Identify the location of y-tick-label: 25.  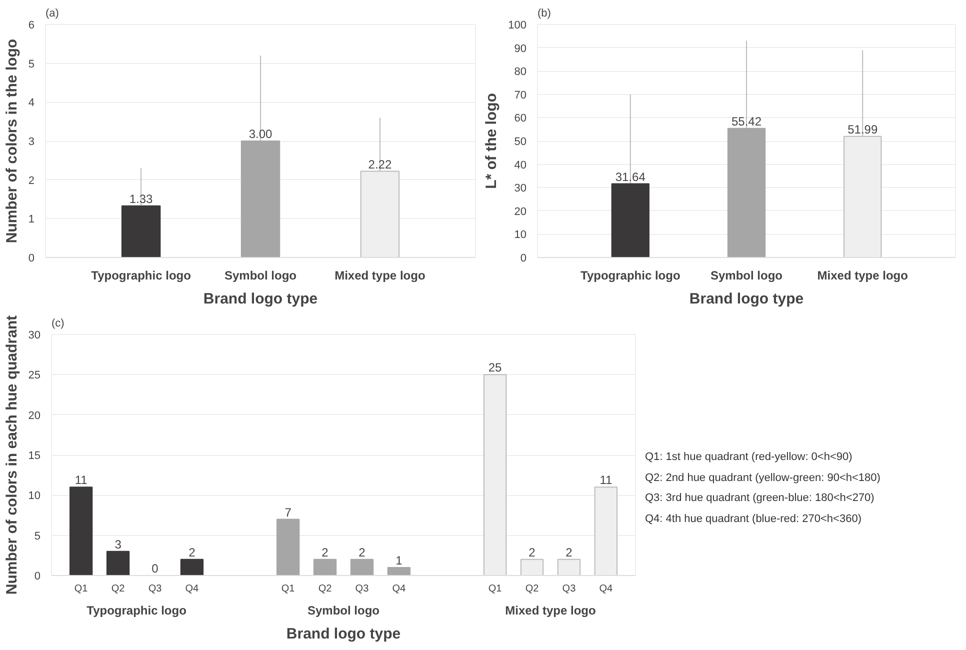
(34, 376).